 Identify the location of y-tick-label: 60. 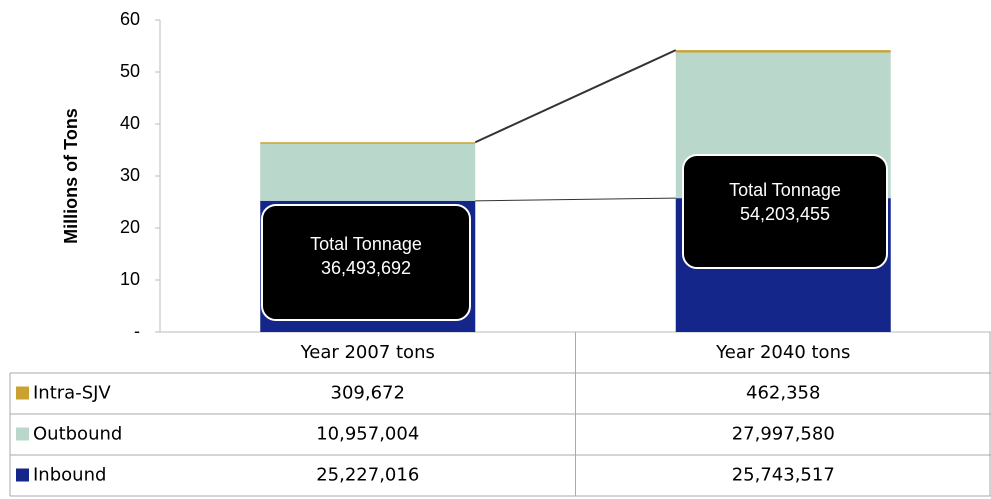
(130, 19).